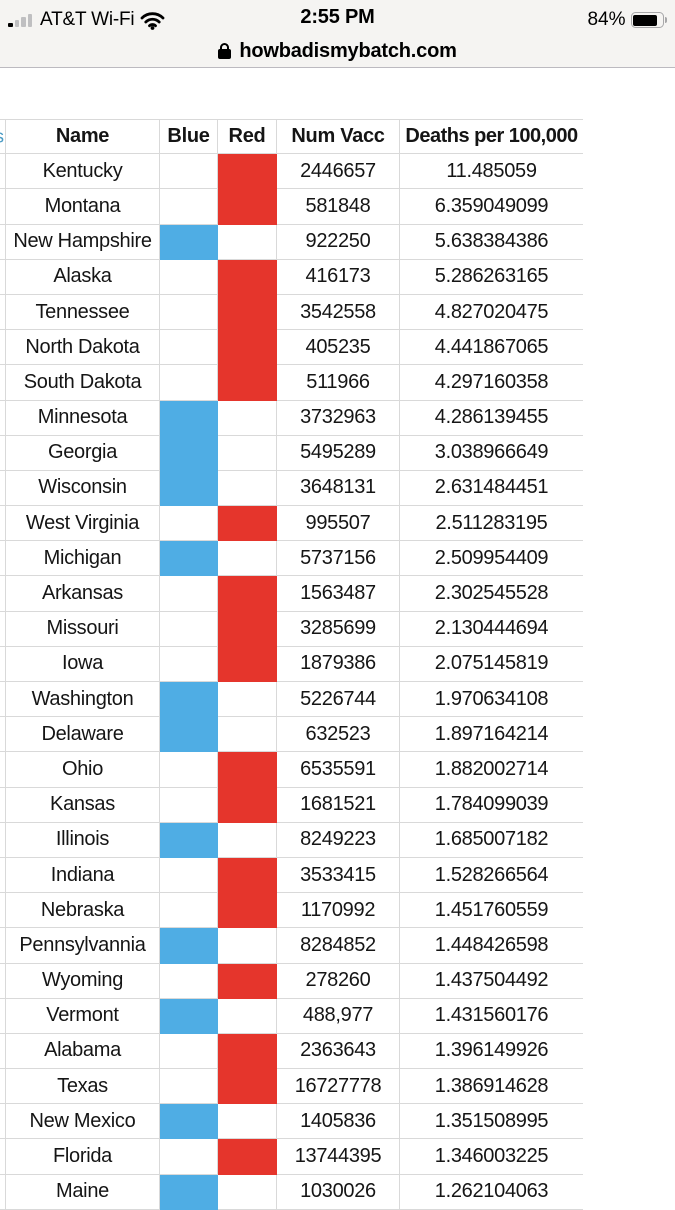 This screenshot has width=675, height=1210. Describe the element at coordinates (338, 1192) in the screenshot. I see `cell-num-vacc: 1030026` at that location.